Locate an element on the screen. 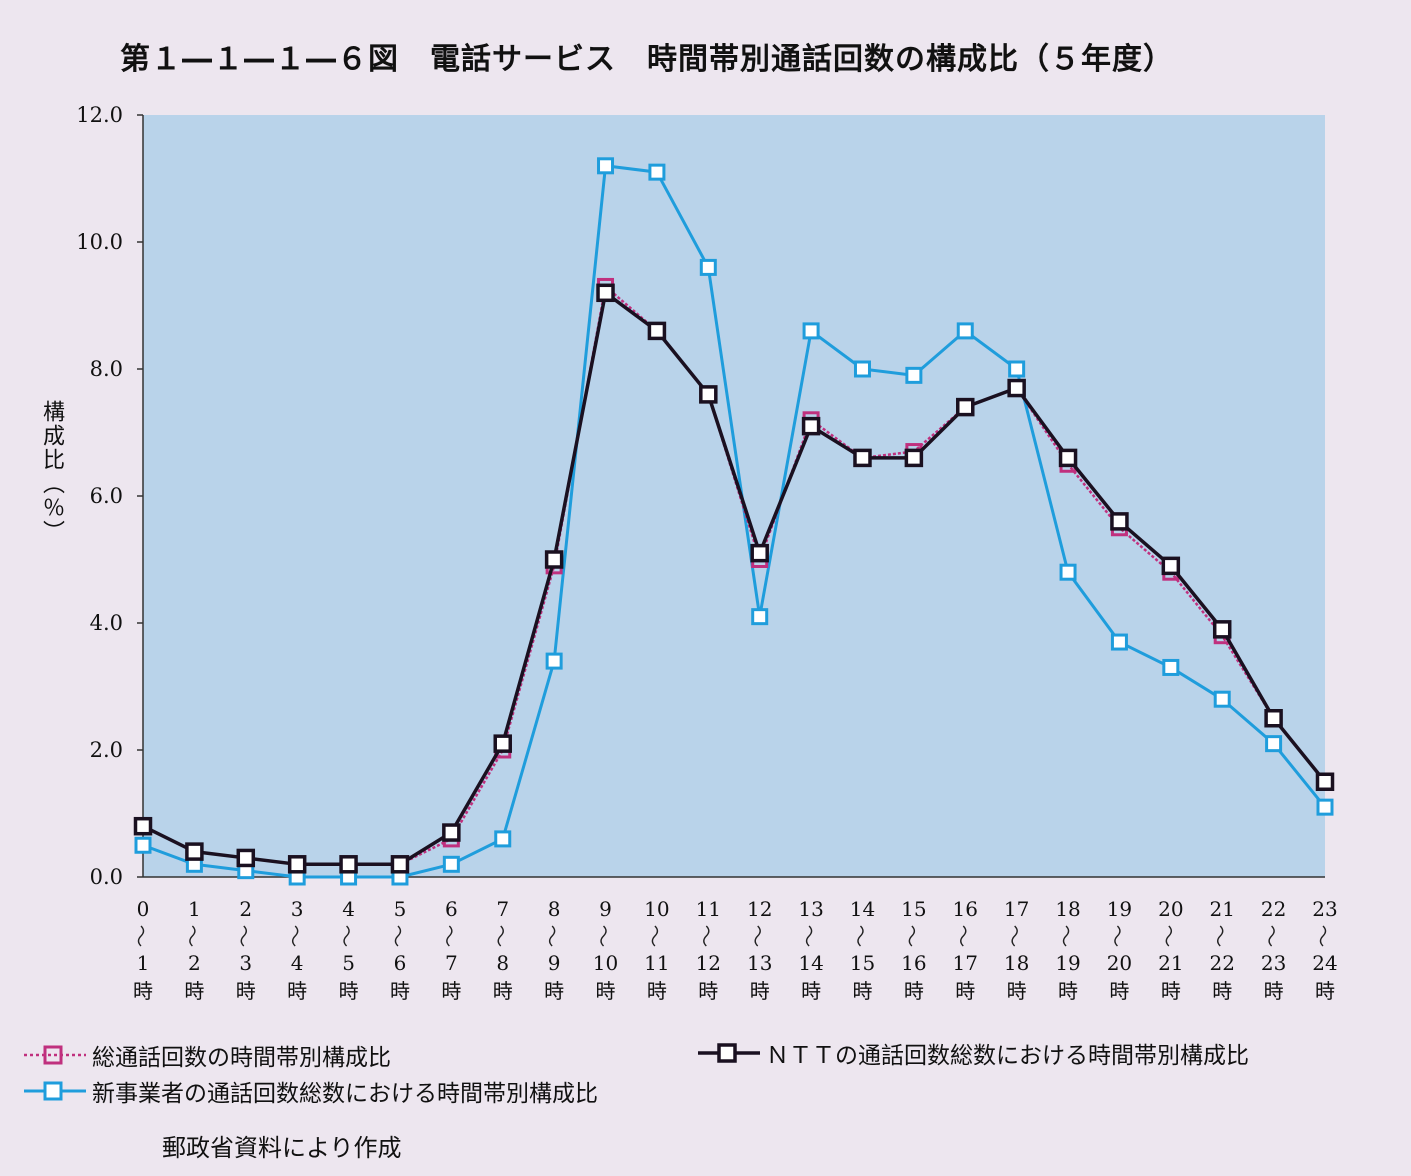 The height and width of the screenshot is (1176, 1411). x-tick-label: 6 7 時 is located at coordinates (451, 950).